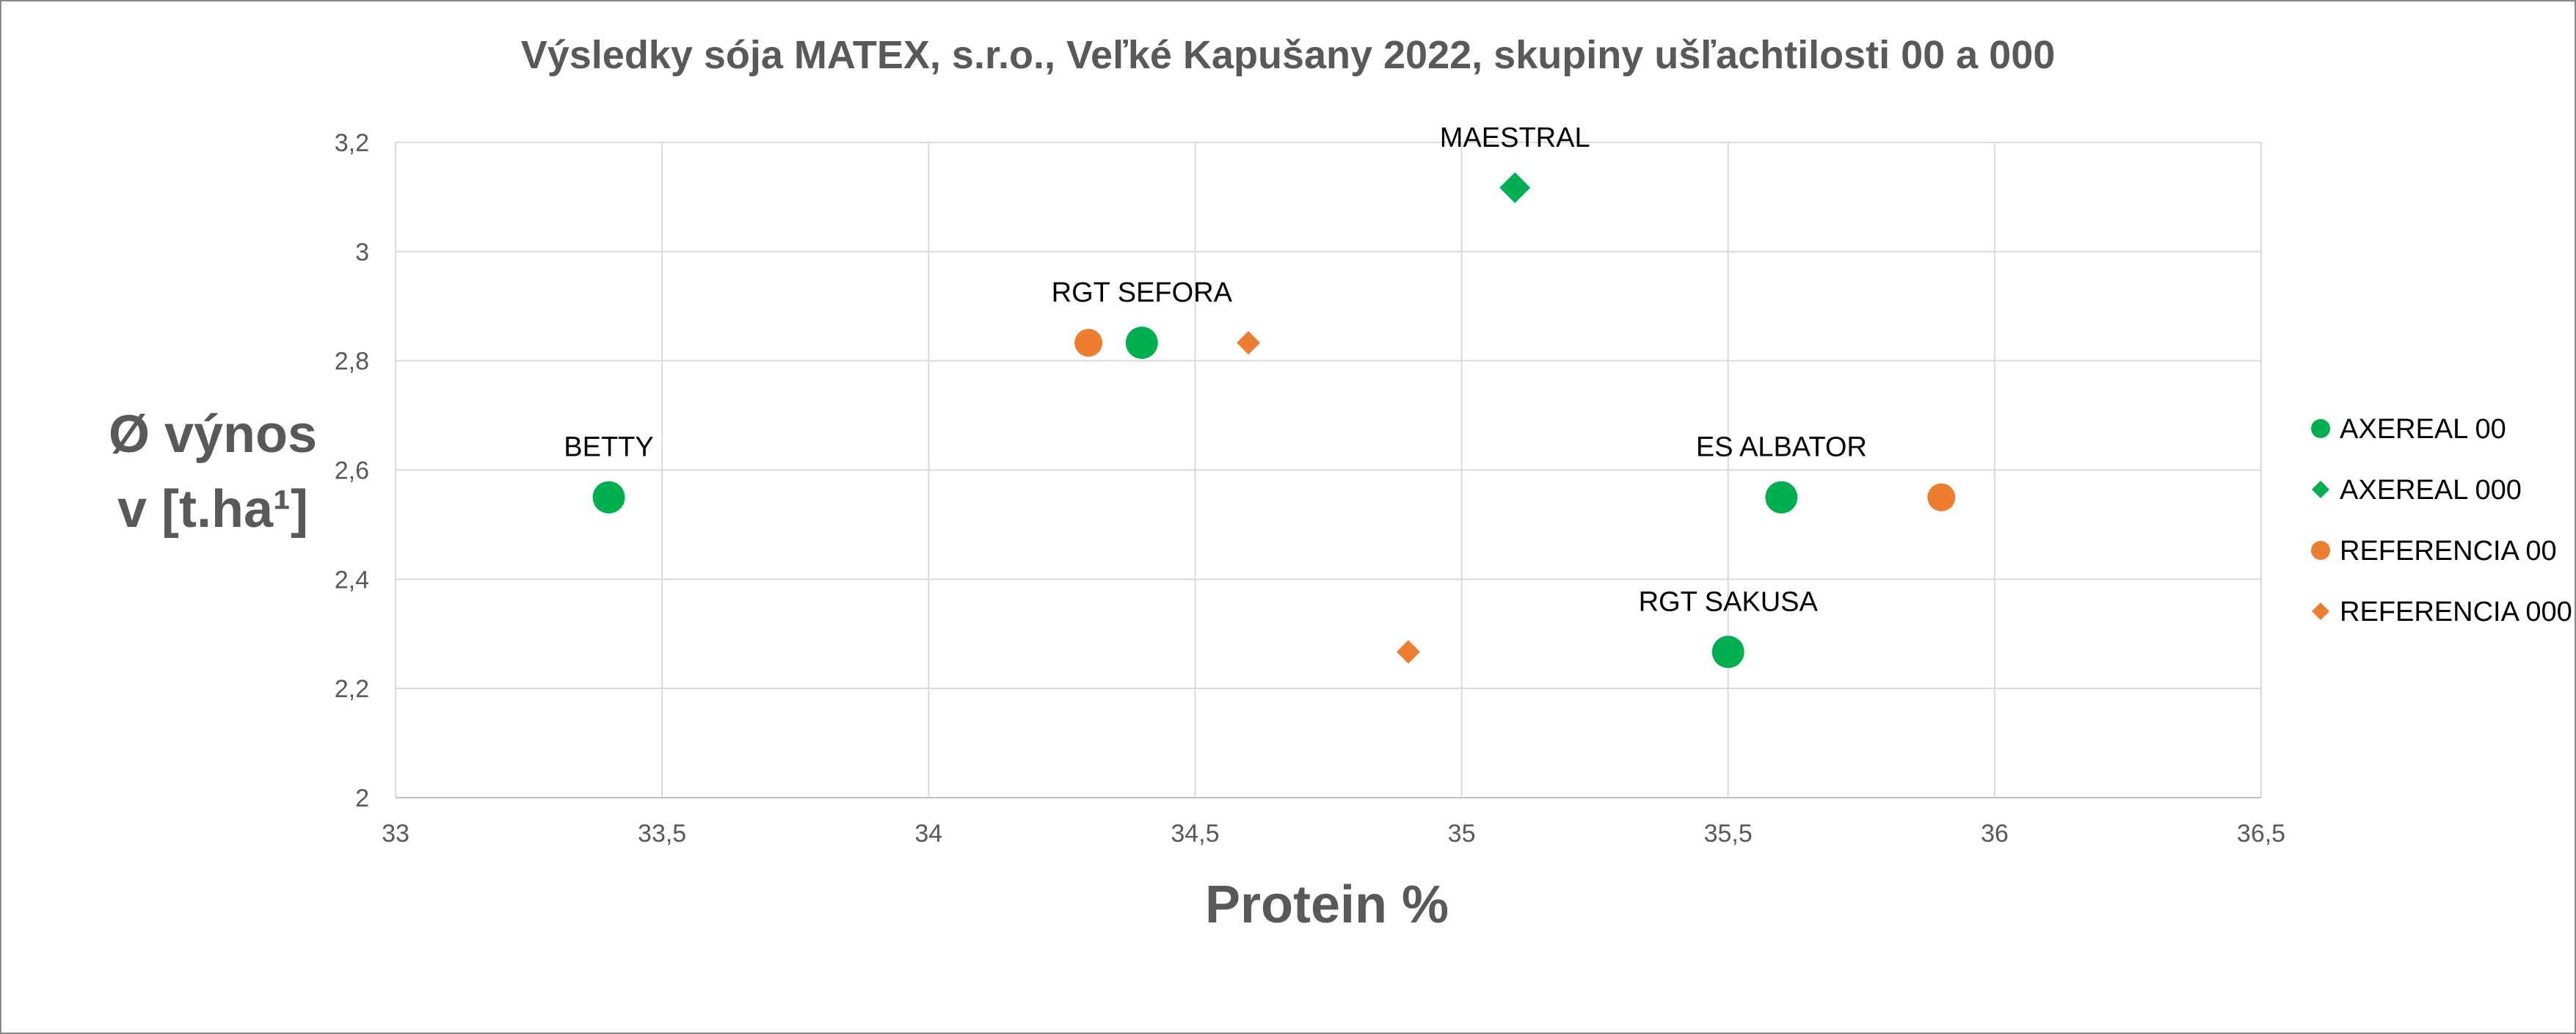  I want to click on y-tick-label: 2,4, so click(352, 580).